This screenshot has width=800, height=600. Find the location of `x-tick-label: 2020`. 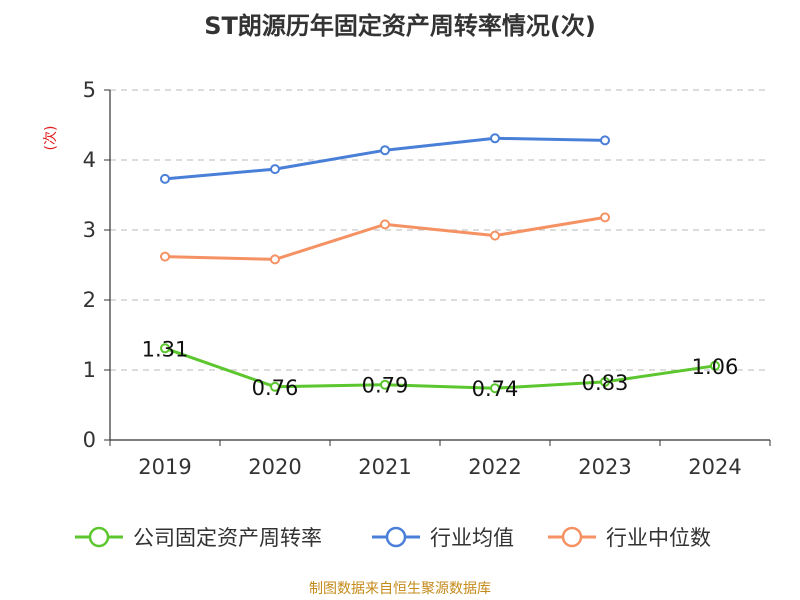

x-tick-label: 2020 is located at coordinates (274, 467).